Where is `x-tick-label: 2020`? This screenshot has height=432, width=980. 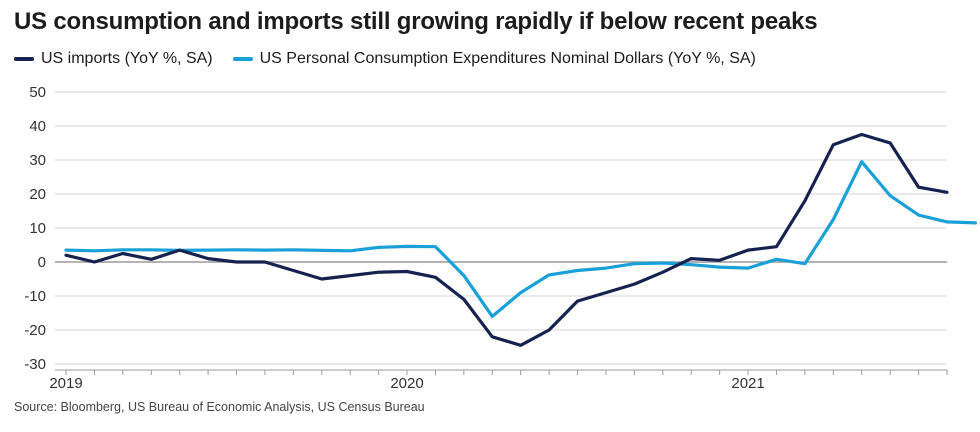
x-tick-label: 2020 is located at coordinates (406, 383).